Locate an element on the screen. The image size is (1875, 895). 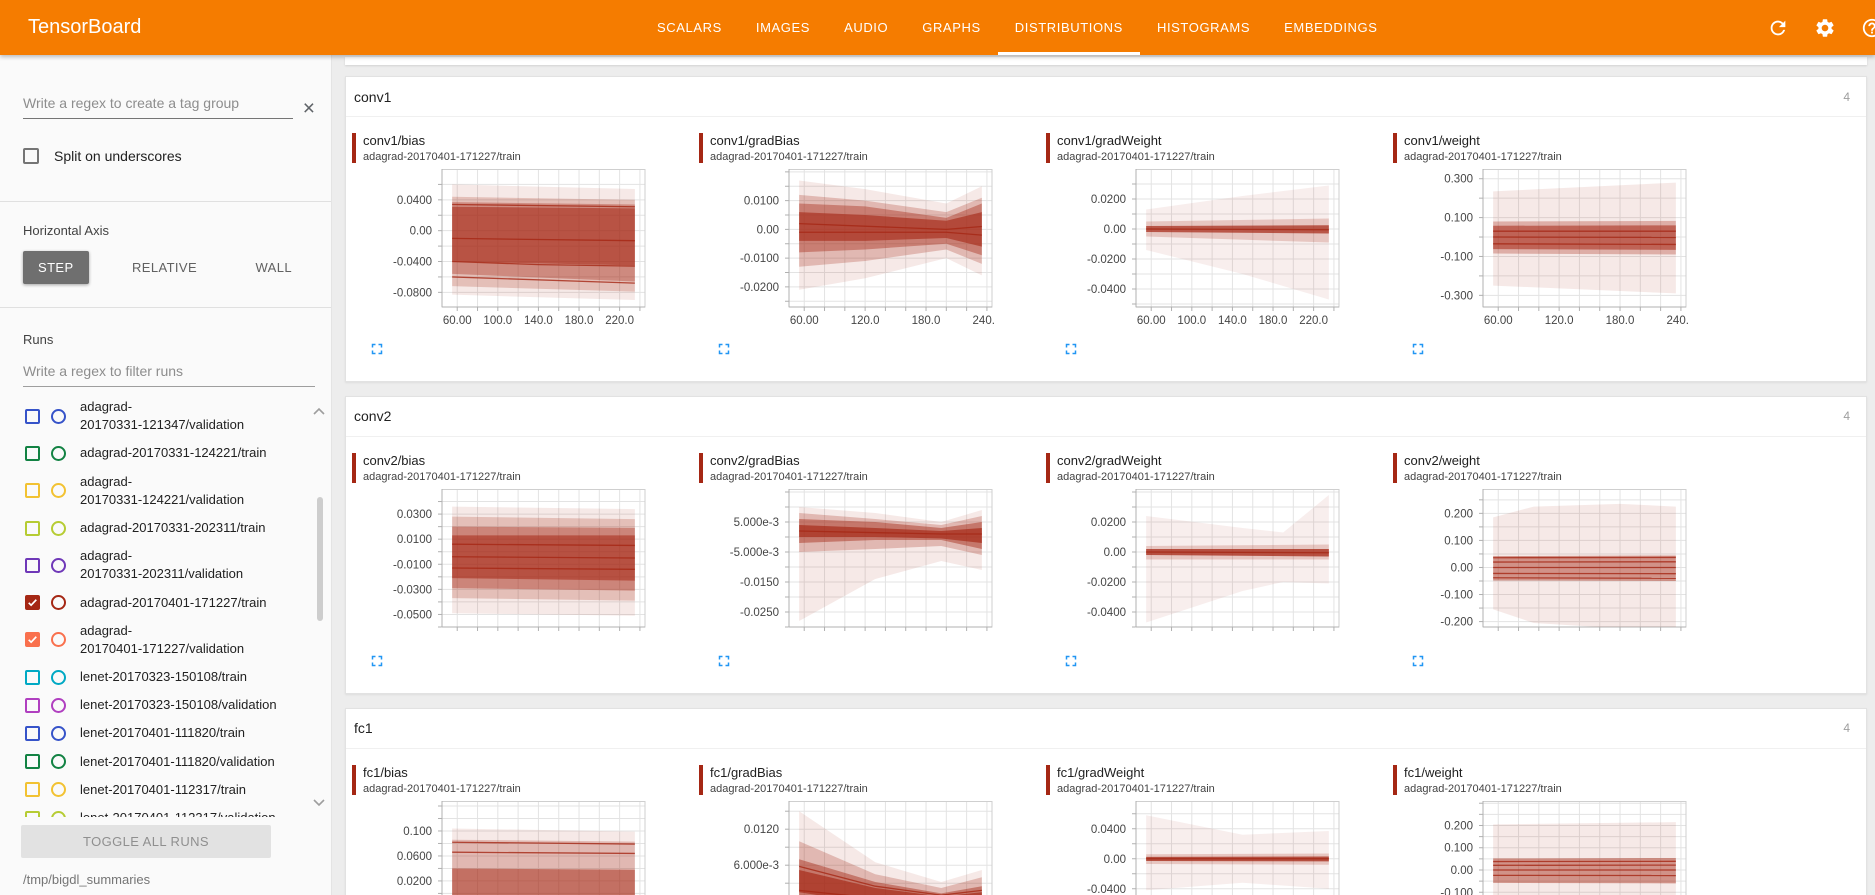
run-item: adagrad-20170331-202311/train is located at coordinates (178, 528).